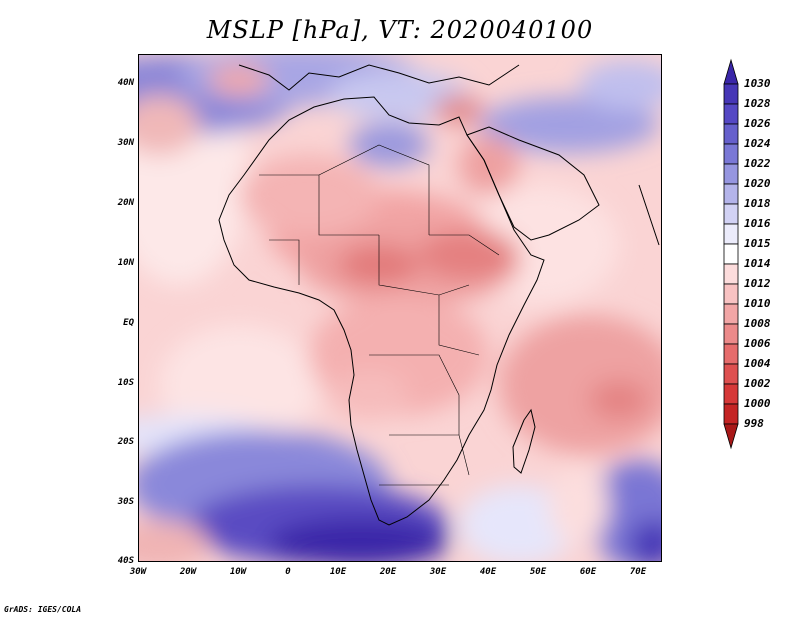 This screenshot has width=800, height=618. I want to click on colorbar-level-label: 1030, so click(757, 83).